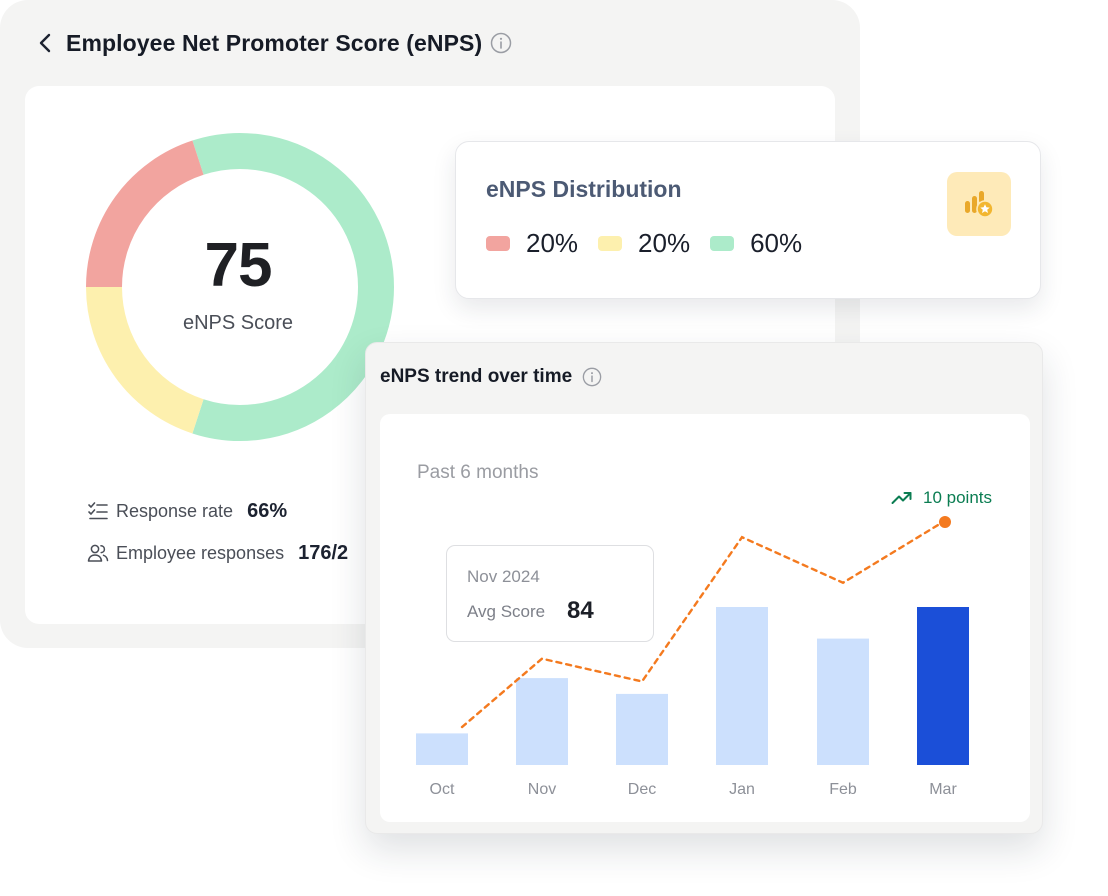 The image size is (1108, 896). I want to click on back-button, so click(45, 43).